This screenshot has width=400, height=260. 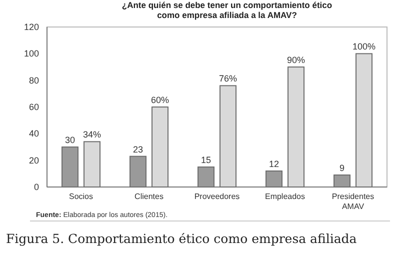 What do you see at coordinates (285, 196) in the screenshot?
I see `x-tick-label: Empleados` at bounding box center [285, 196].